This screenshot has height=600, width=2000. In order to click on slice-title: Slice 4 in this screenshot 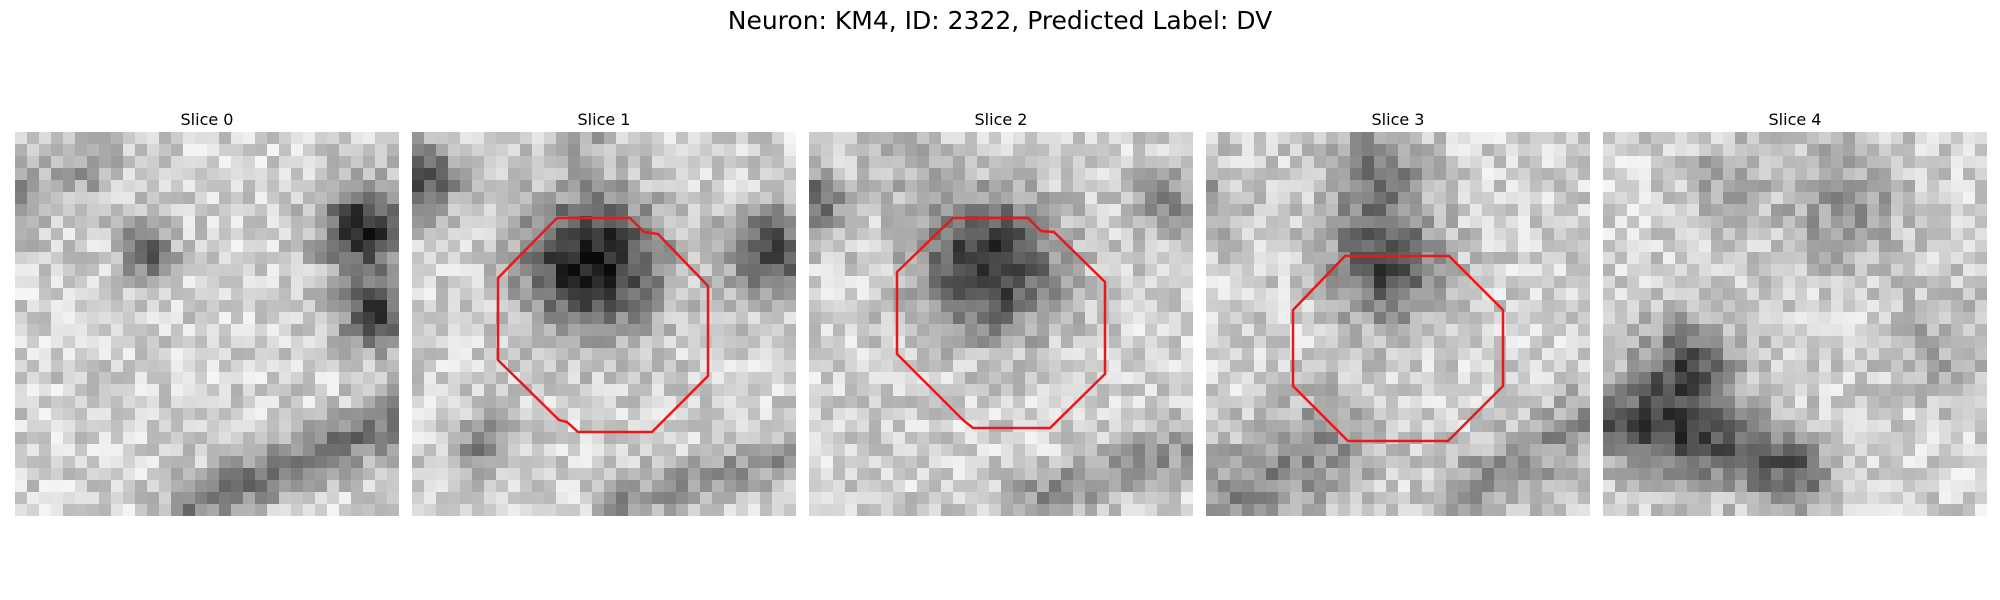, I will do `click(1795, 119)`.